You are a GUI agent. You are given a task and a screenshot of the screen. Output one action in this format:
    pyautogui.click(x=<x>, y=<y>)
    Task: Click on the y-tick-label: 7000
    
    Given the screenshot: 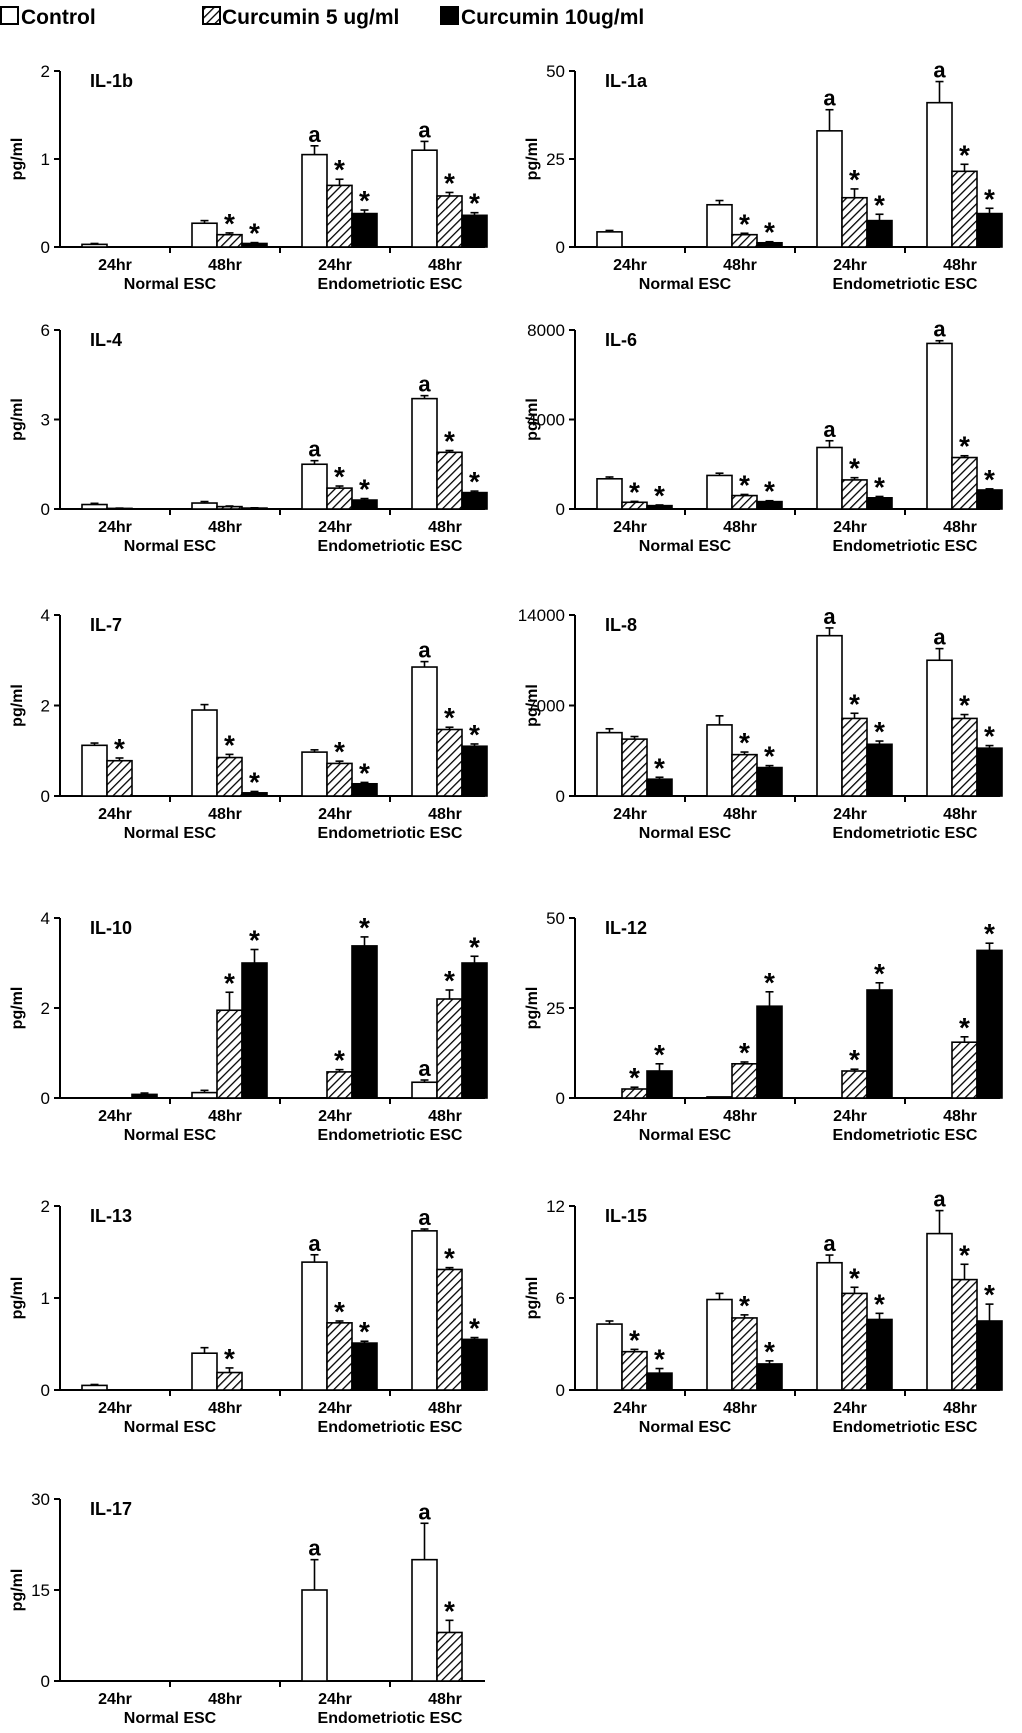 What is the action you would take?
    pyautogui.click(x=546, y=706)
    